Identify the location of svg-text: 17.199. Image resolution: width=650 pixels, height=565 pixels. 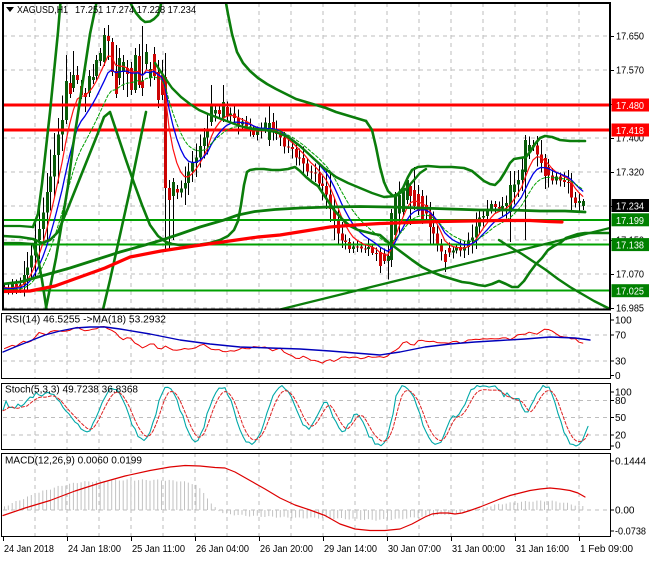
(630, 221).